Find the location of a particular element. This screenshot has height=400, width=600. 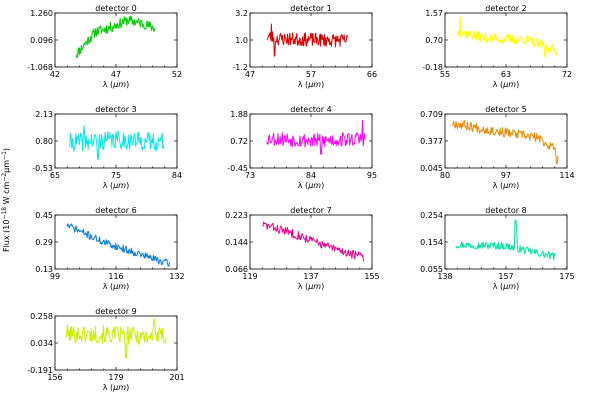

y-tick-label: 0.223 is located at coordinates (236, 215).